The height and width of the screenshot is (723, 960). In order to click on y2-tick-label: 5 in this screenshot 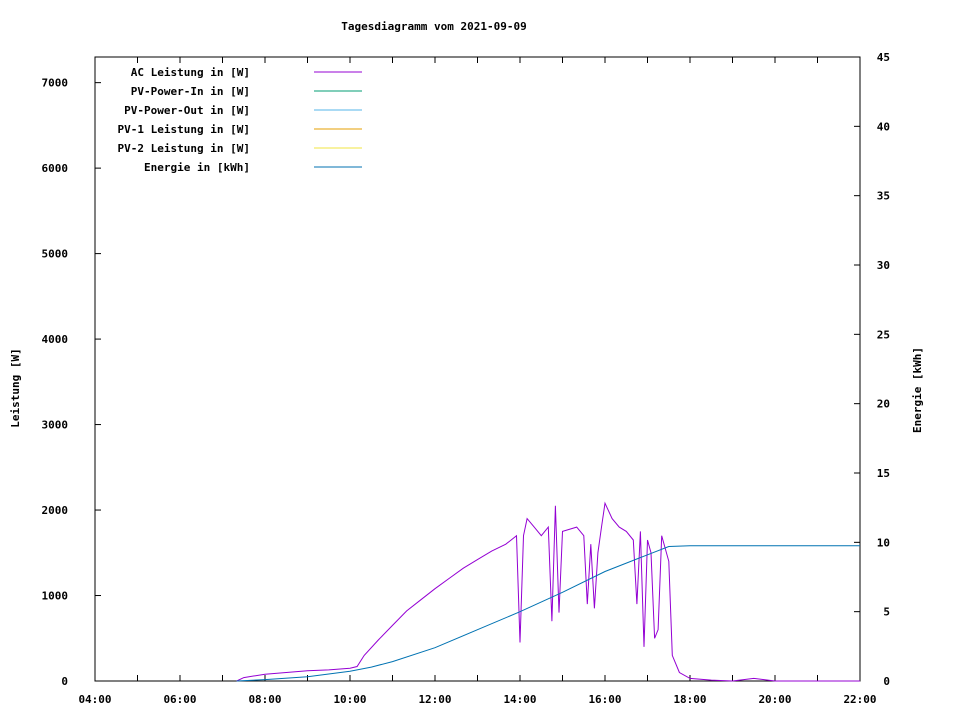, I will do `click(886, 612)`.